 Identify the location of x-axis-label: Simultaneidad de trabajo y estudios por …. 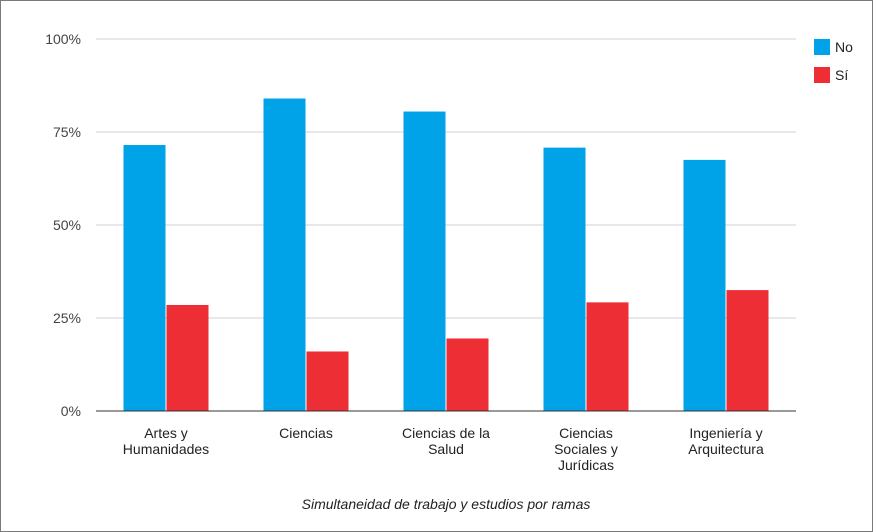
(446, 504).